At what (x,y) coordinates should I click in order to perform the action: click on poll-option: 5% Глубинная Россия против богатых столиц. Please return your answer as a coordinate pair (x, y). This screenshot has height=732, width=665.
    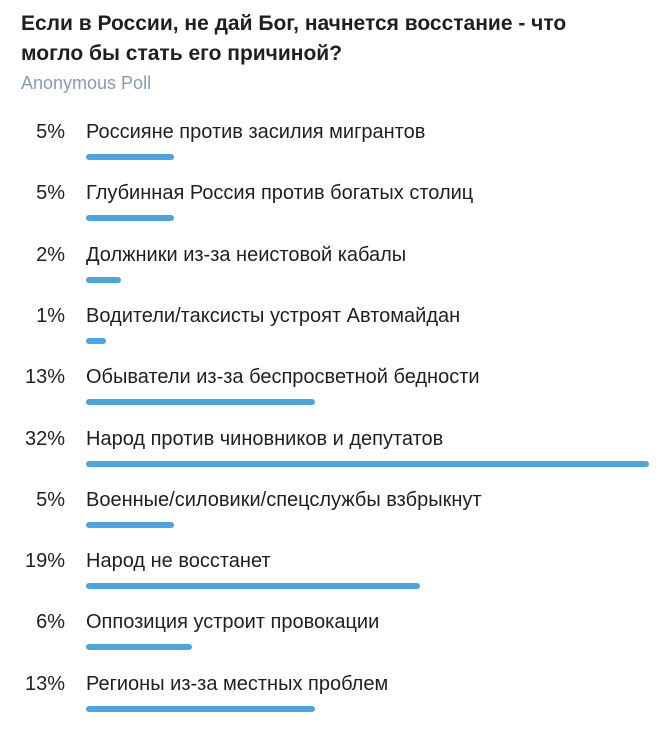
    Looking at the image, I should click on (332, 211).